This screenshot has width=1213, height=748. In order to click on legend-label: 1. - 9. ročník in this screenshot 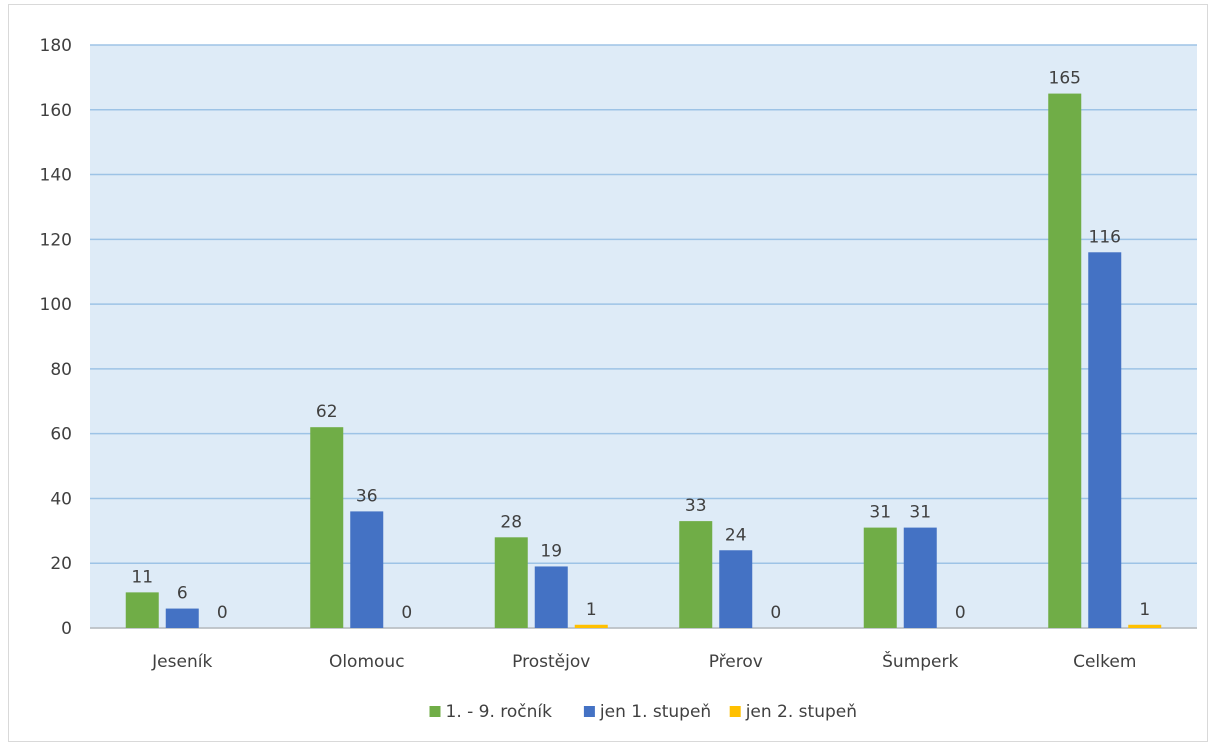, I will do `click(499, 712)`.